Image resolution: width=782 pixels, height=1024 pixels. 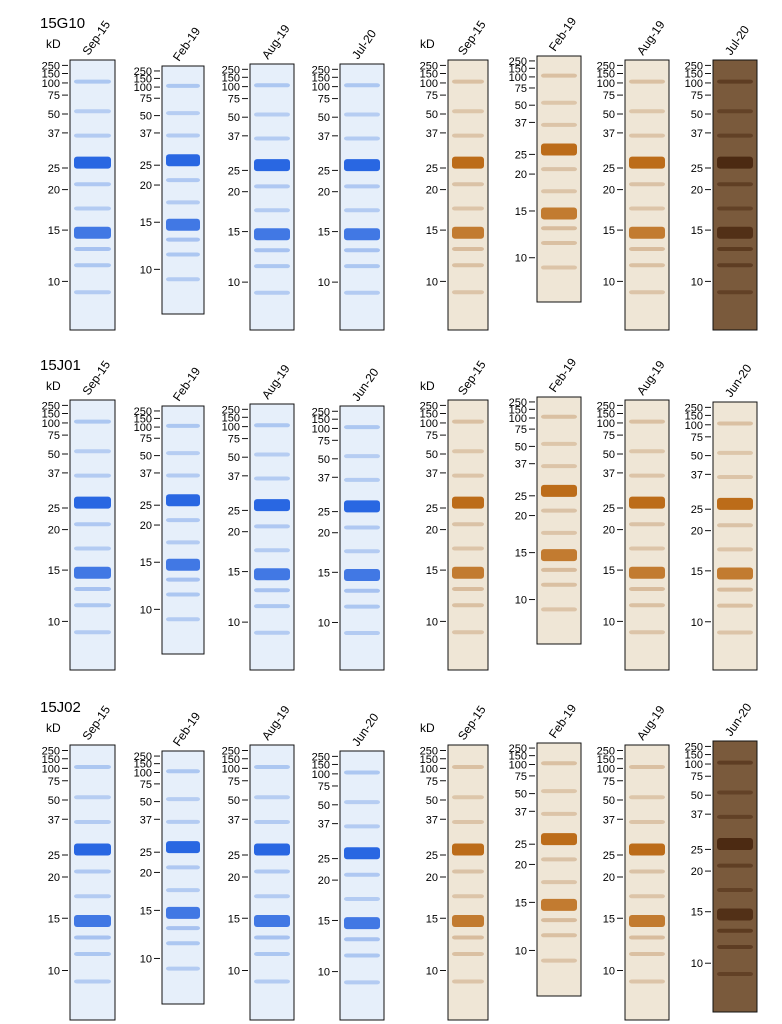 What do you see at coordinates (472, 378) in the screenshot?
I see `lane-date-label: Sep-15` at bounding box center [472, 378].